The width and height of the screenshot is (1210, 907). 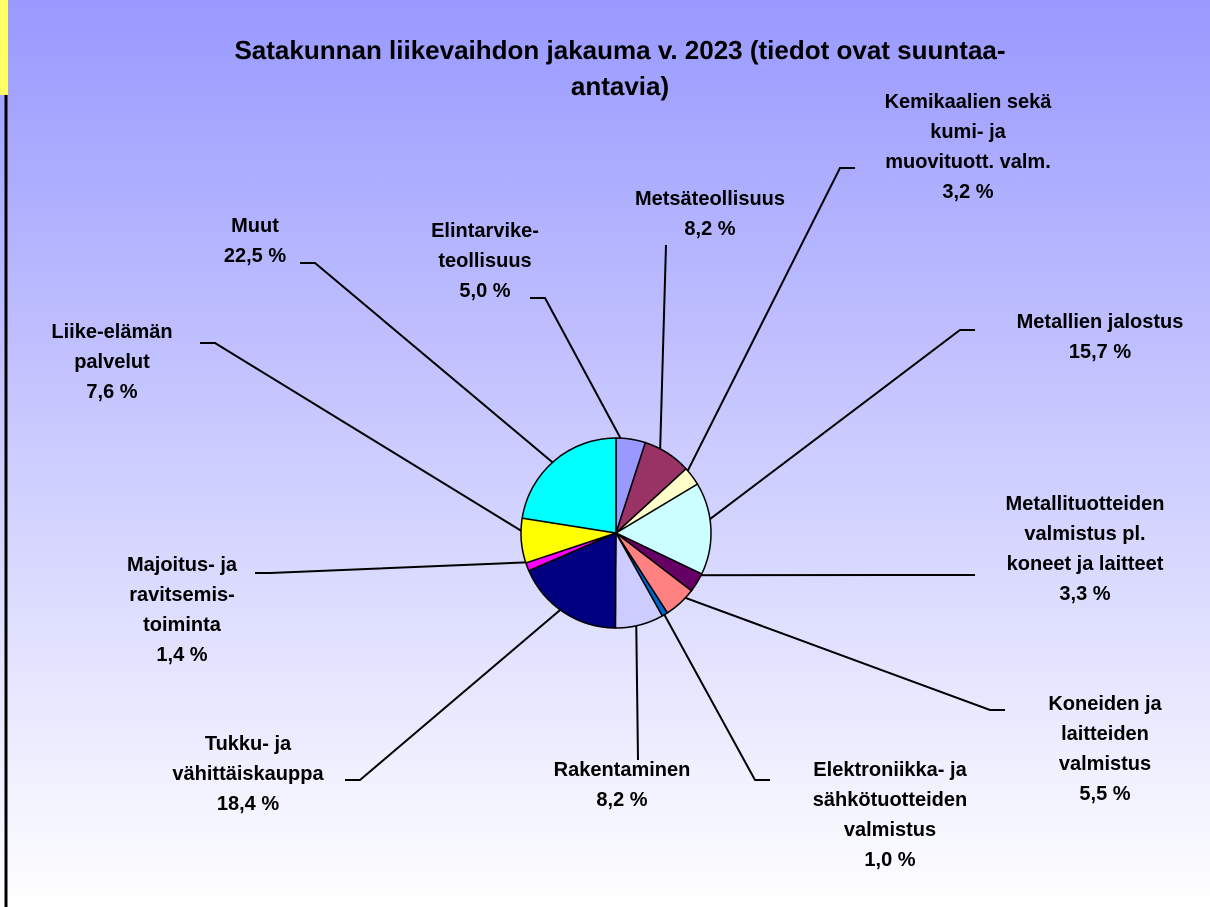 I want to click on slice-label: Elintarvike-teollisuus, so click(x=485, y=246).